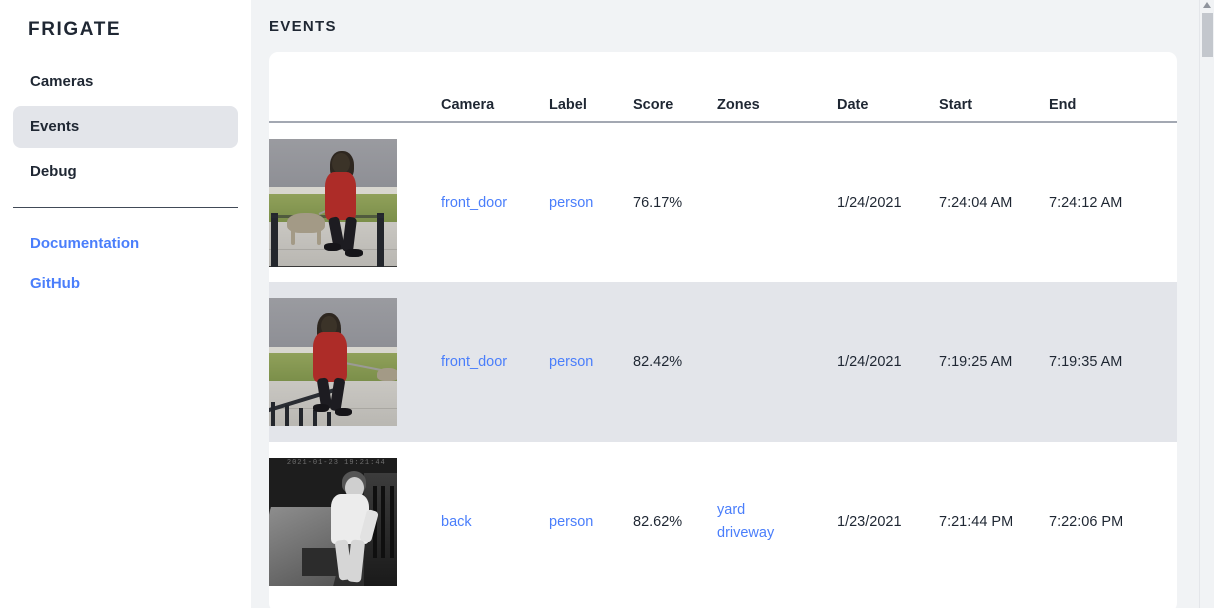  I want to click on event-start-cell: 7:19:25 AM, so click(976, 362).